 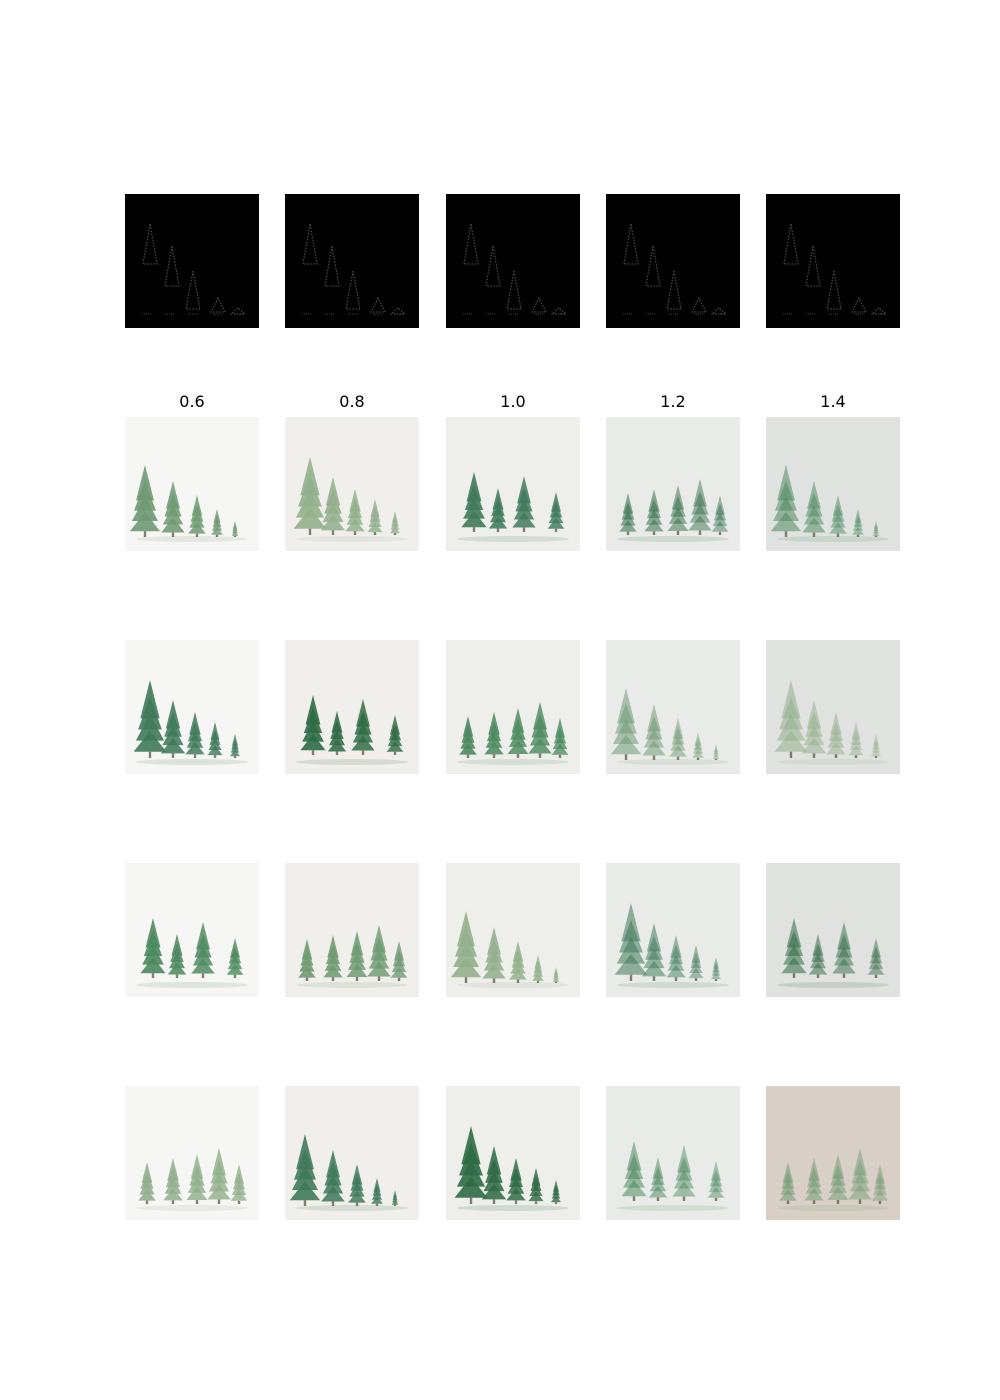 I want to click on column-label: 1.2, so click(x=673, y=401).